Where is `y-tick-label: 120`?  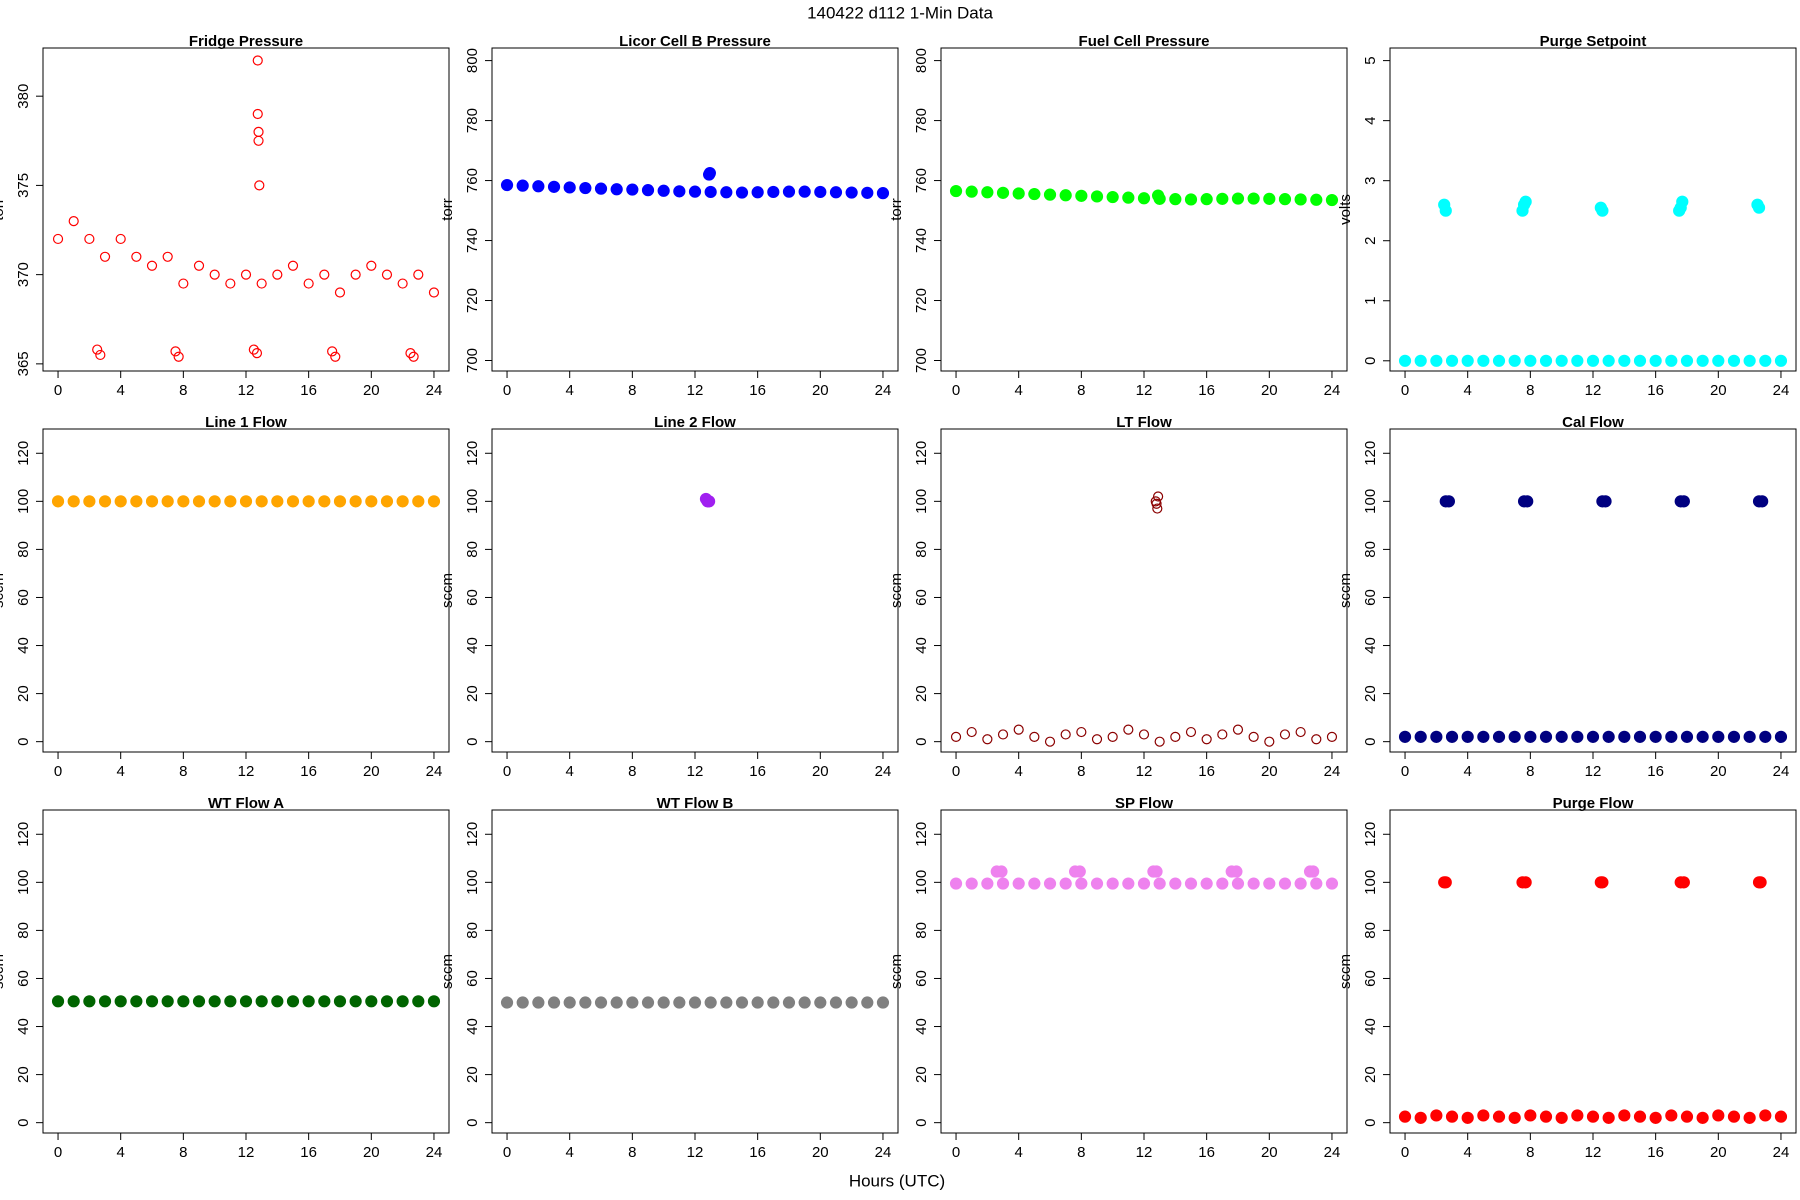
y-tick-label: 120 is located at coordinates (23, 453).